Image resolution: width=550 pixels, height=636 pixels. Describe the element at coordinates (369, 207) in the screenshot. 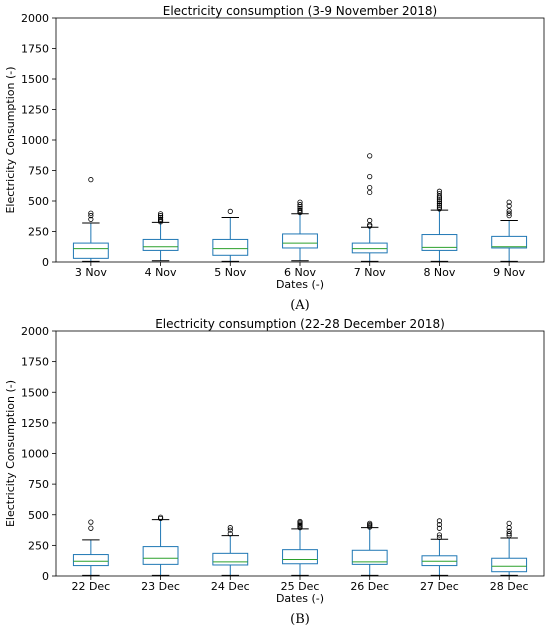

I see `box-7-nov` at that location.